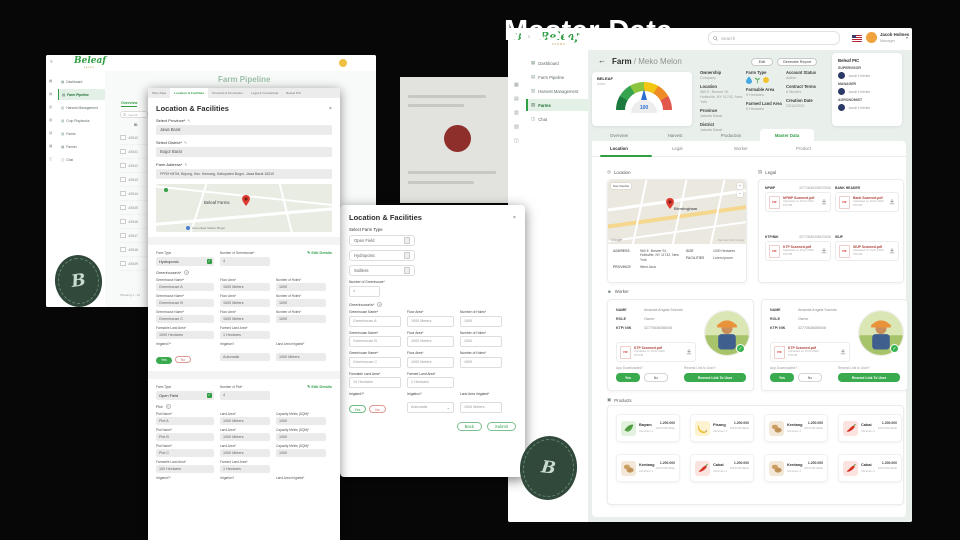 This screenshot has width=960, height=540. Describe the element at coordinates (51, 94) in the screenshot. I see `pipeline-icon: ▤` at that location.